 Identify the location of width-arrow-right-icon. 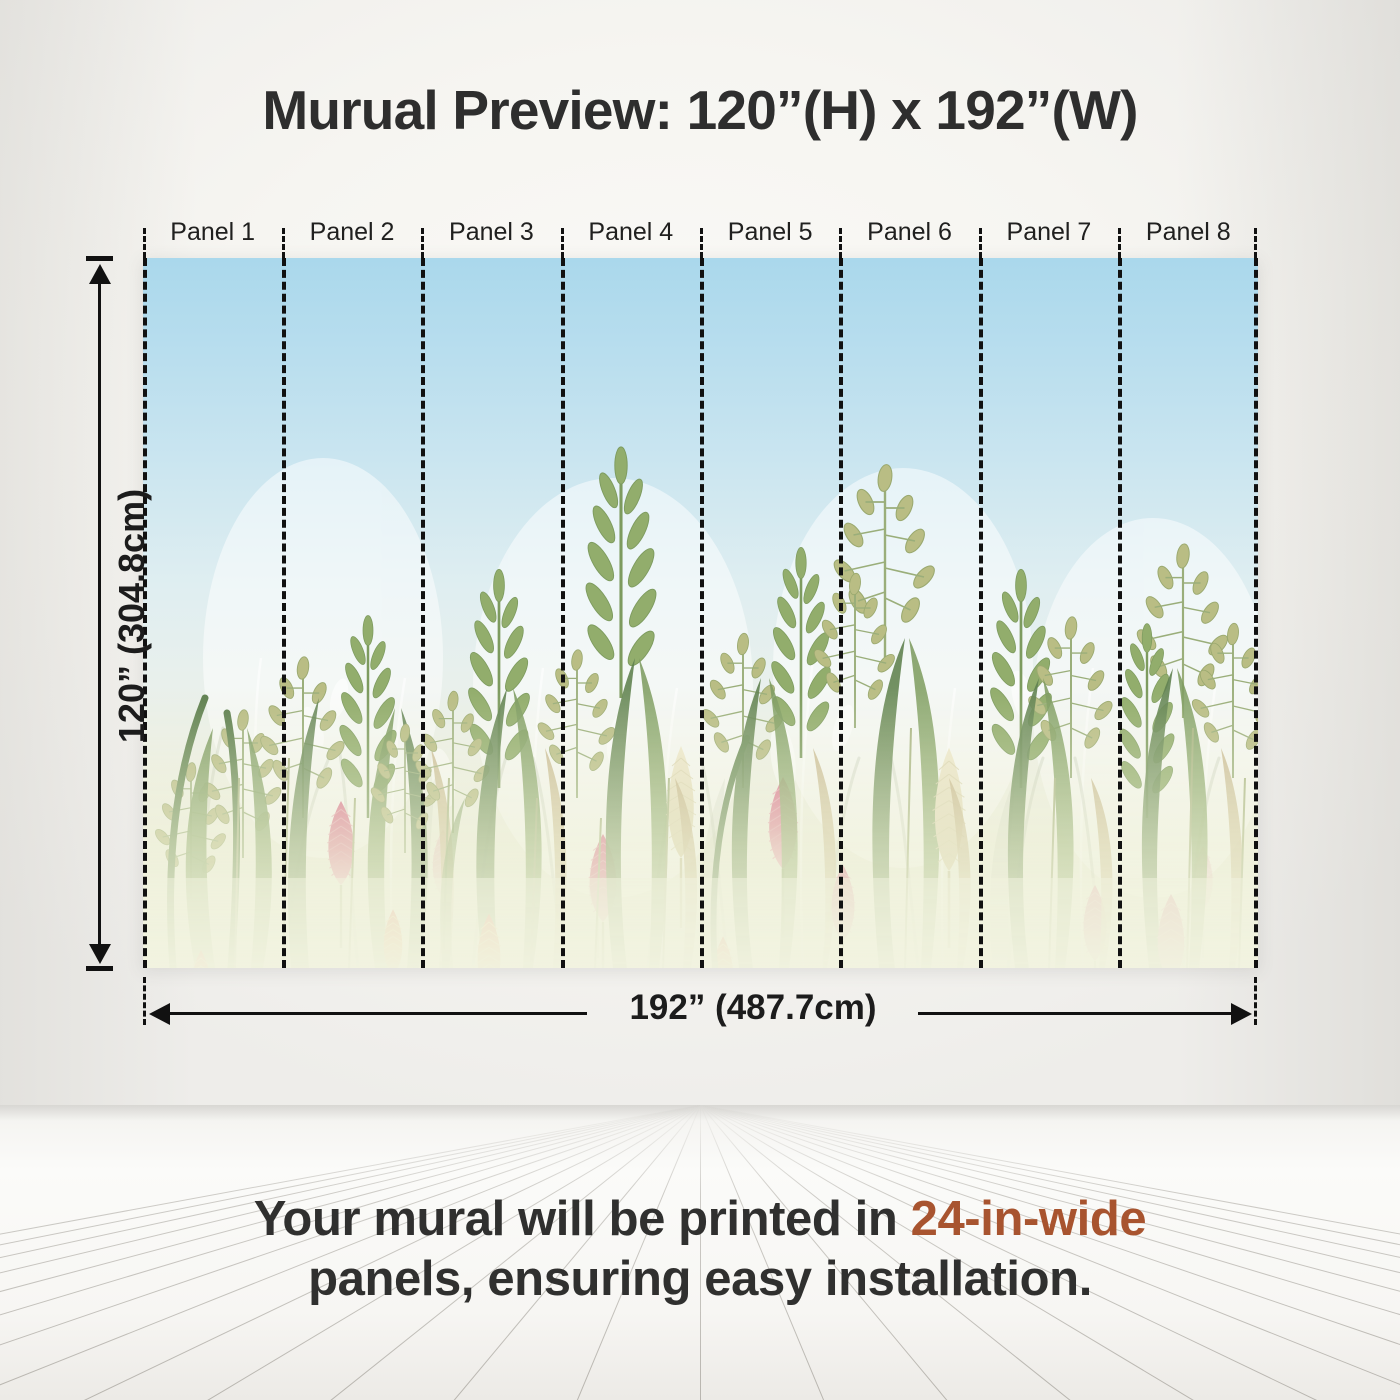
(1241, 1014).